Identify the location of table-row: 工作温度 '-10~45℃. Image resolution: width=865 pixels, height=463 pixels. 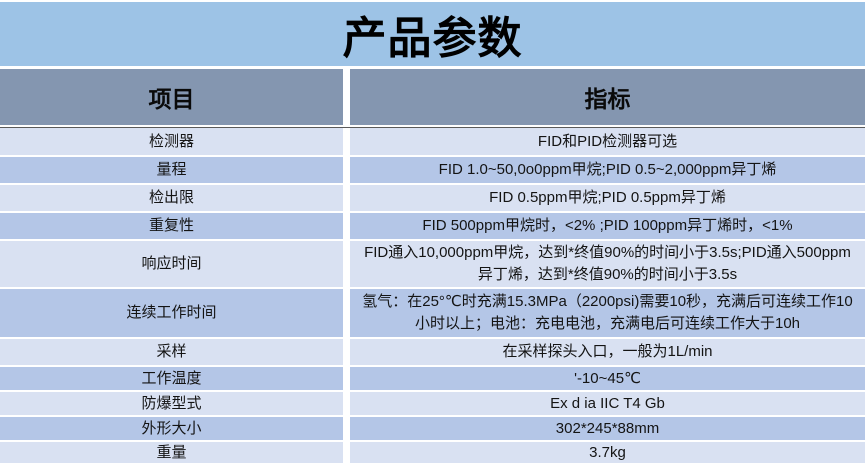
(432, 378).